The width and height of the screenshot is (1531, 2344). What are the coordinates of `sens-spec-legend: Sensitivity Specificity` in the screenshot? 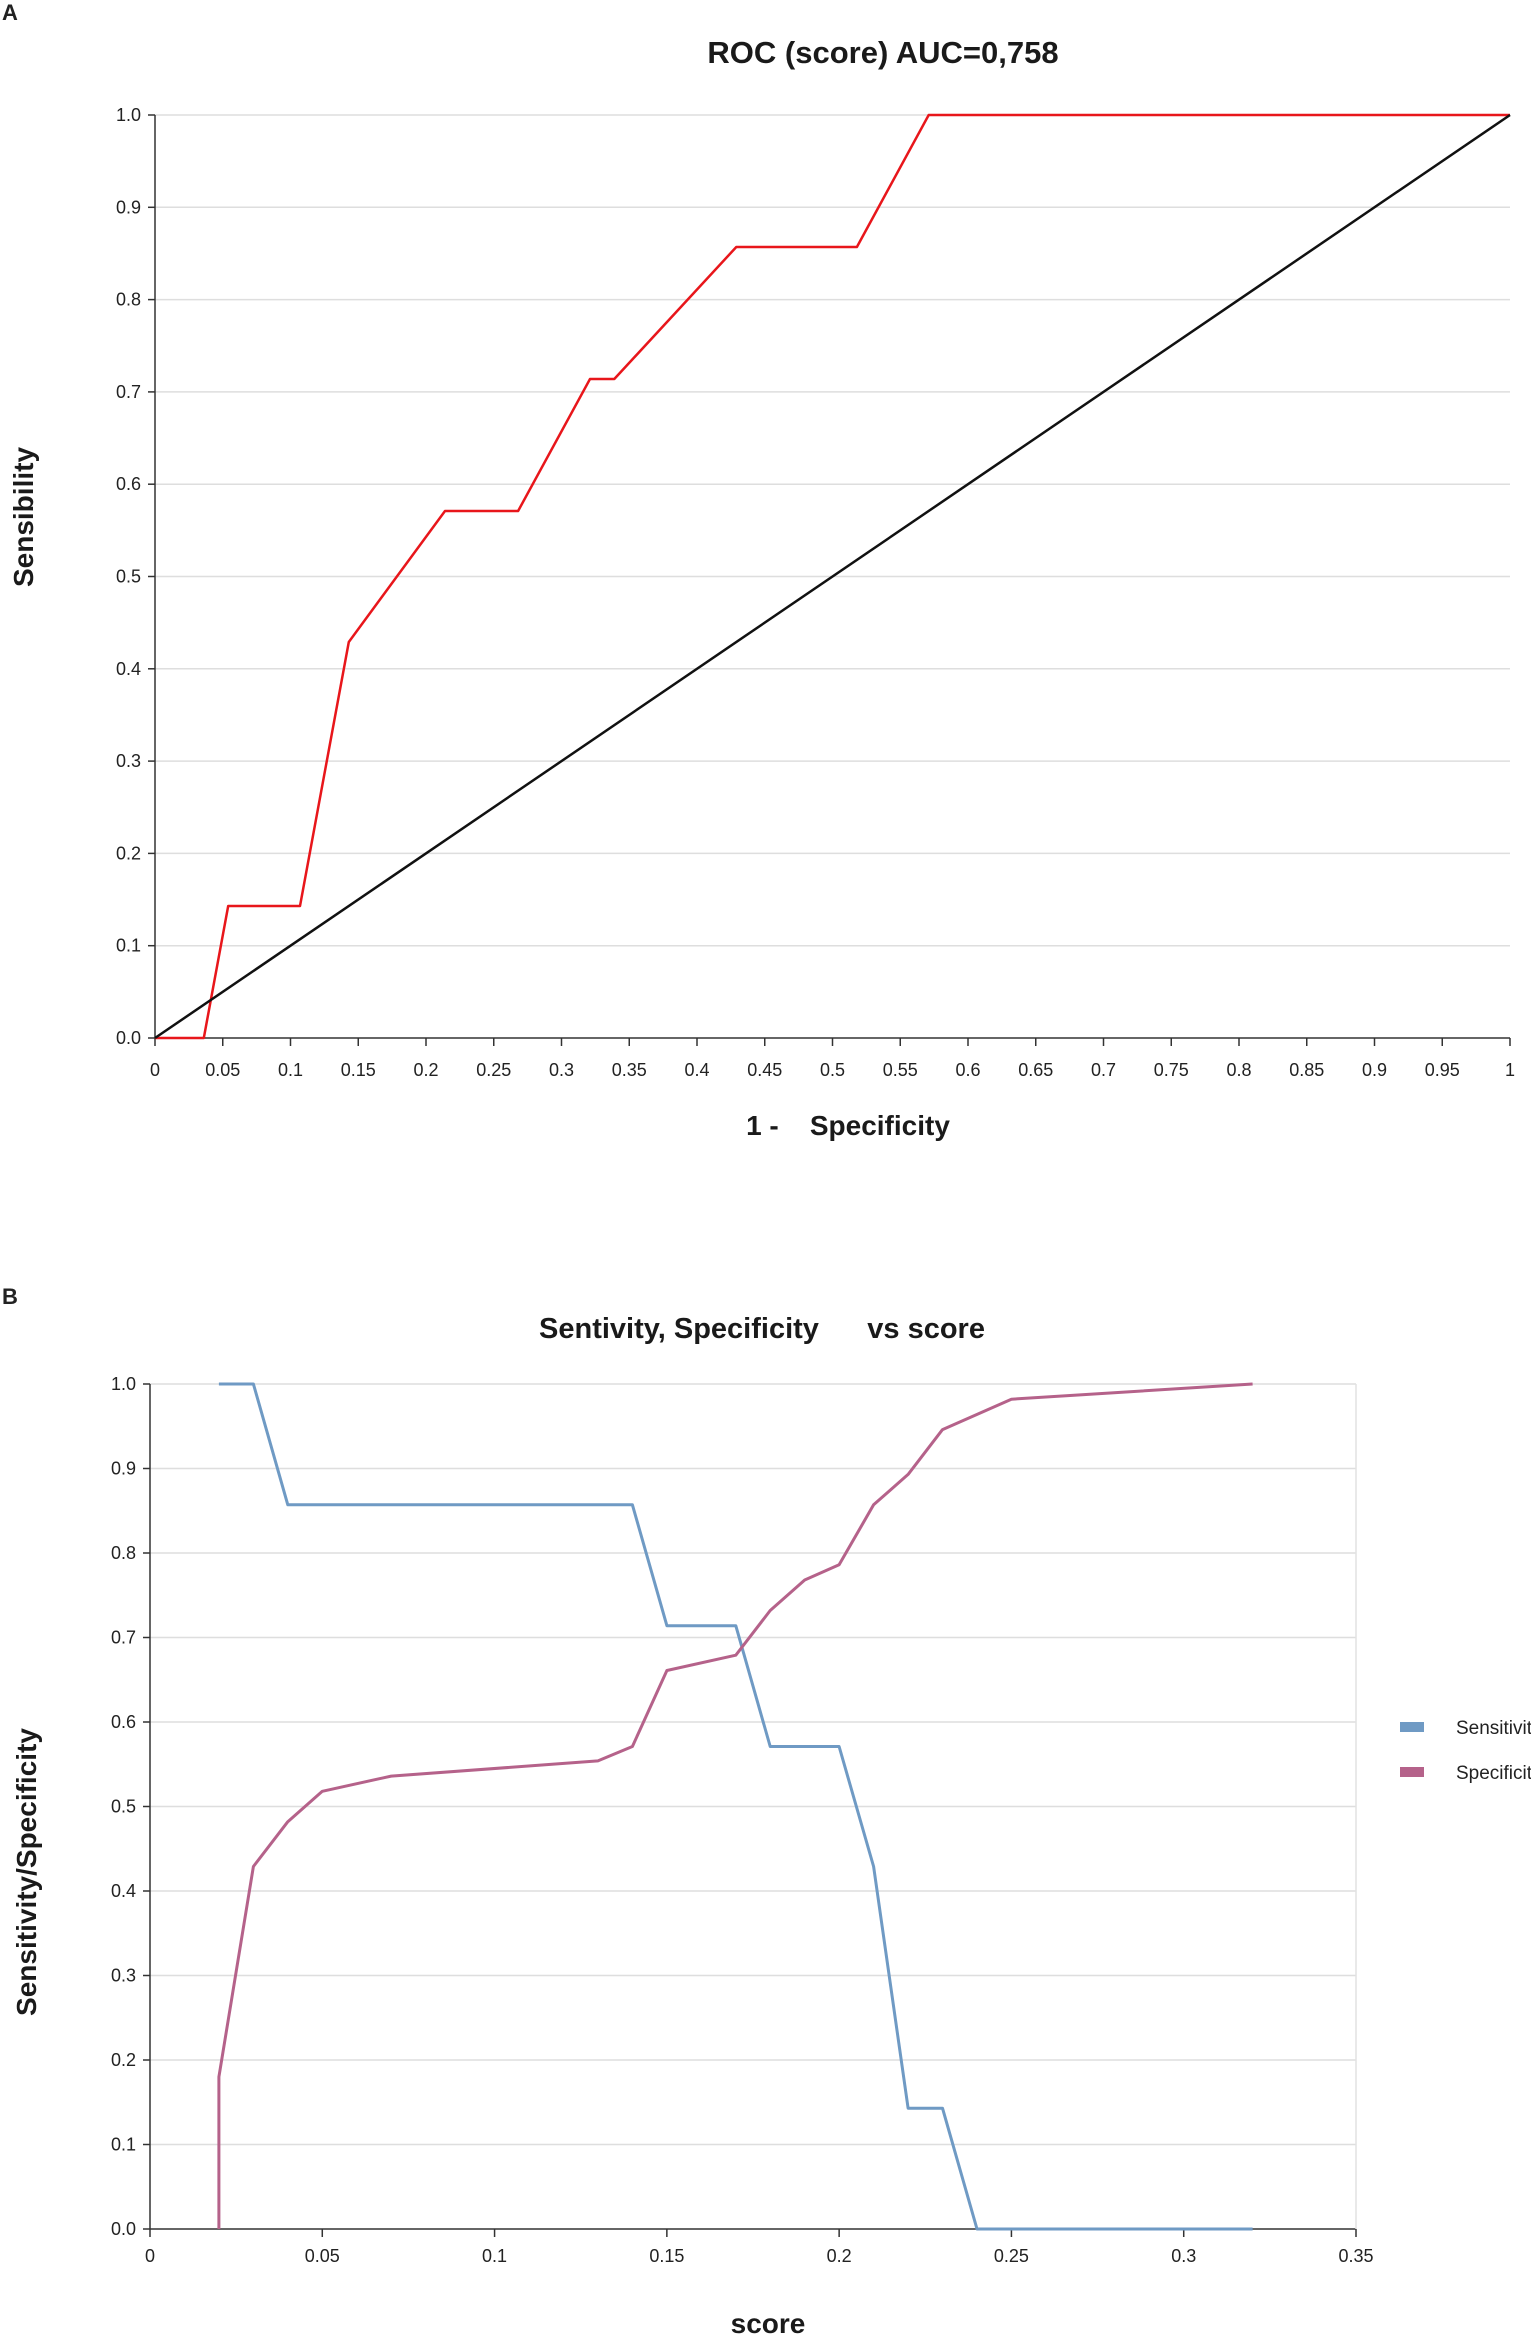 It's located at (1465, 1751).